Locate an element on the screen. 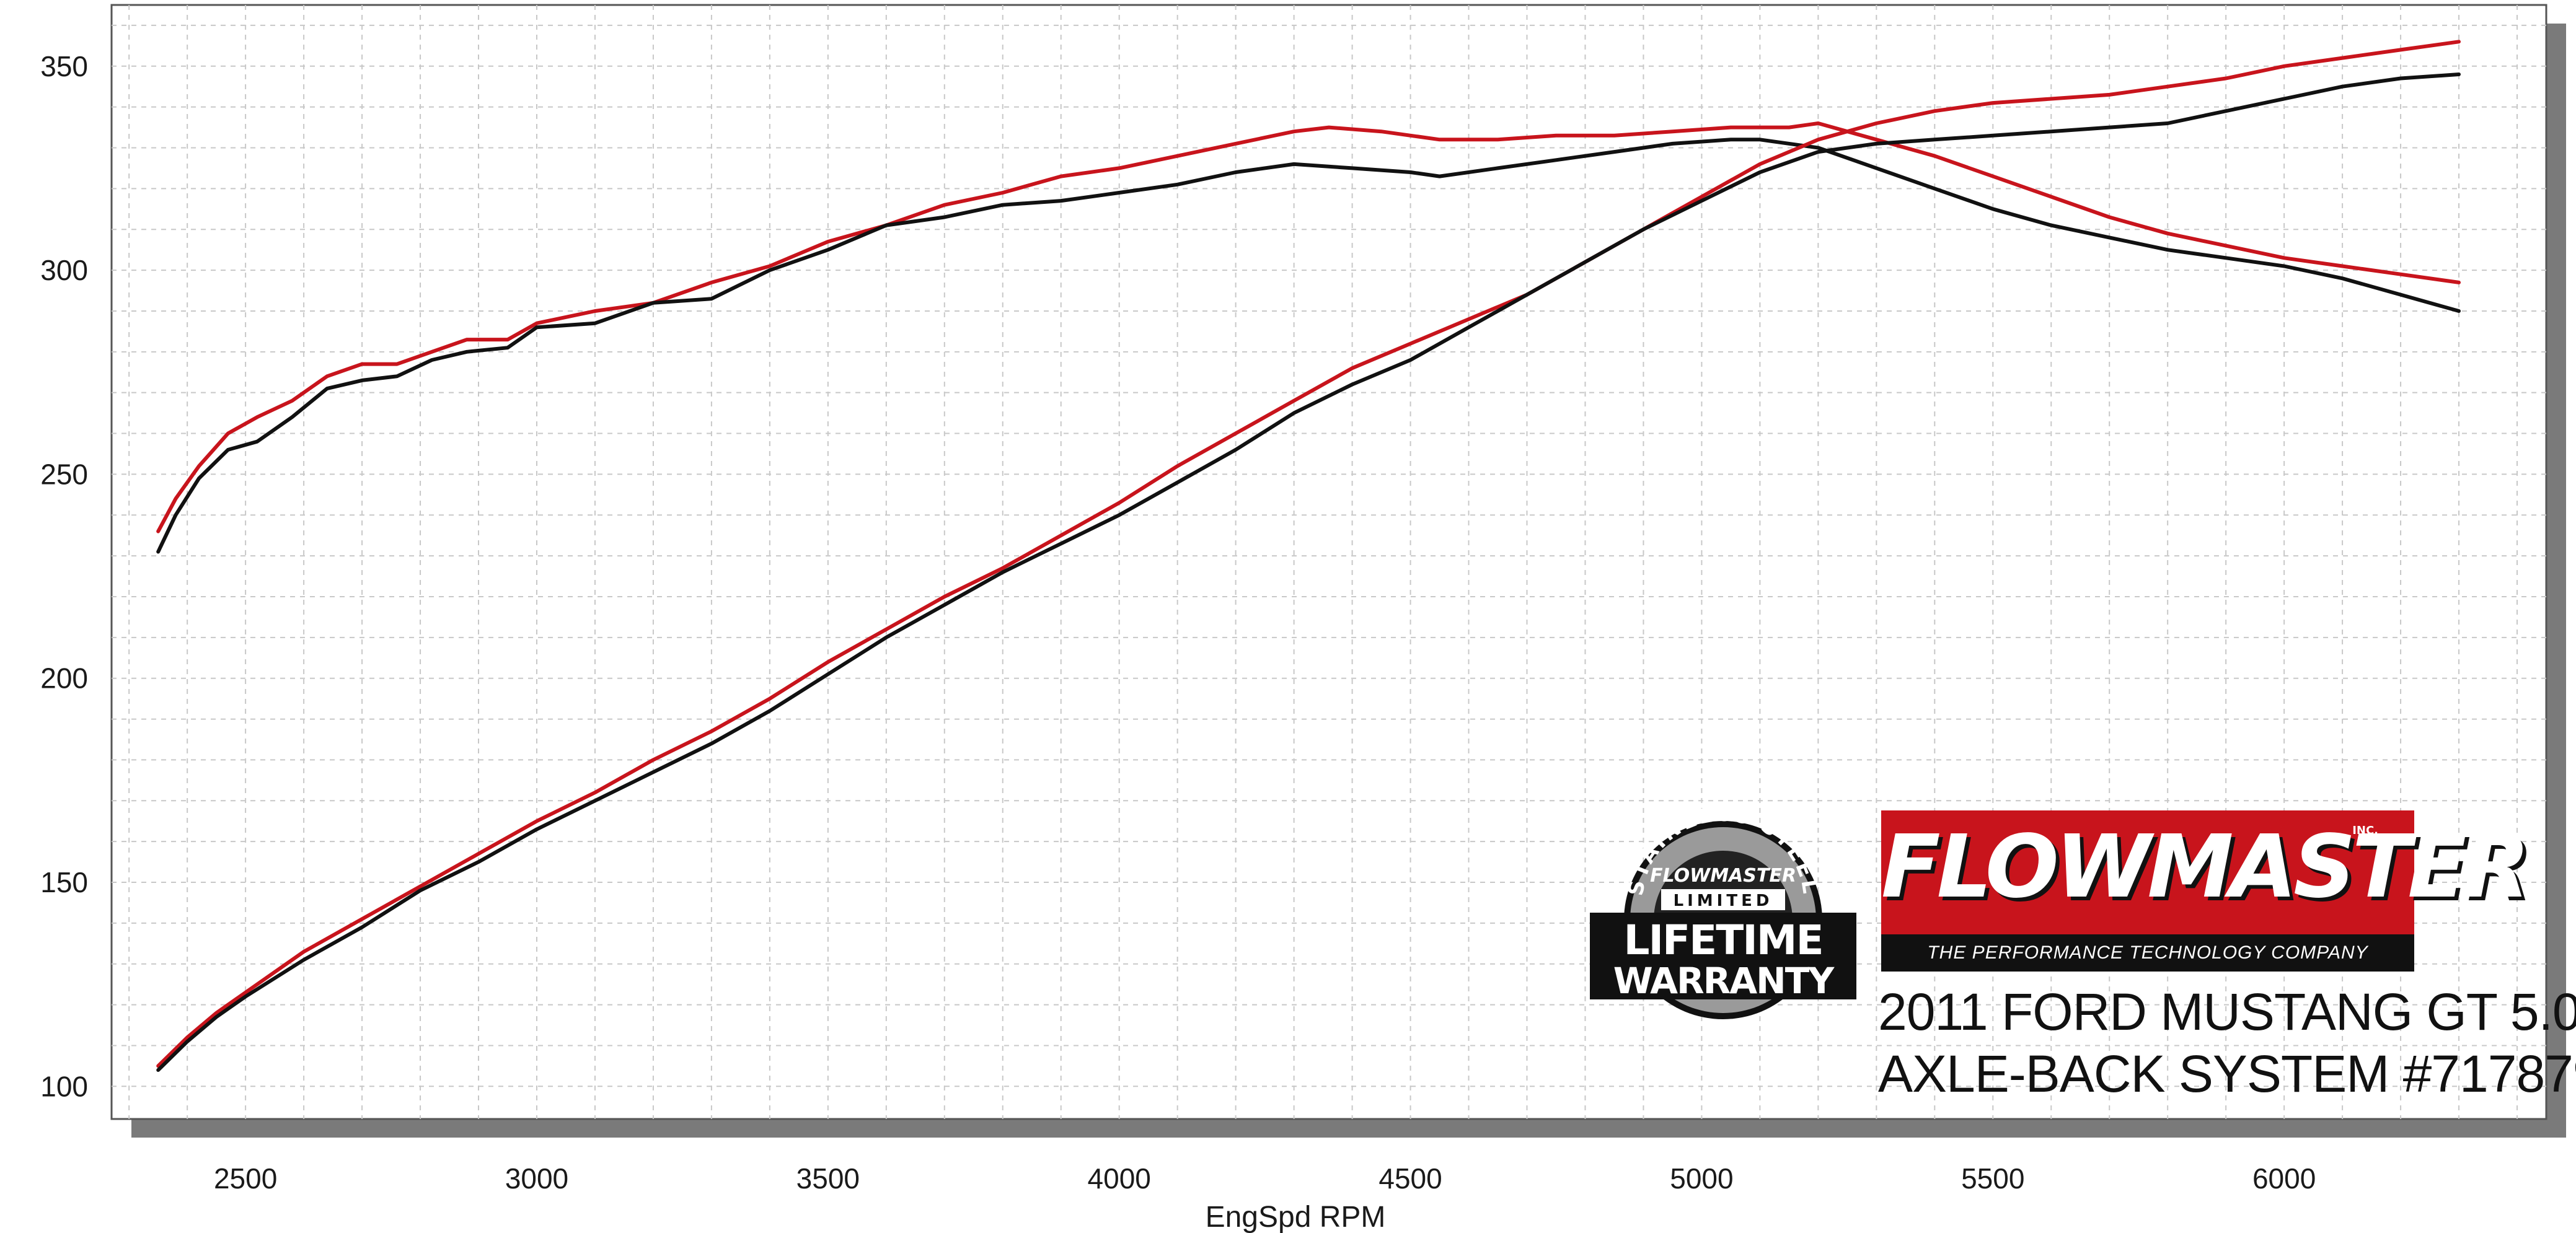 The image size is (2576, 1233). x-tick-label: 4000 is located at coordinates (1119, 1178).